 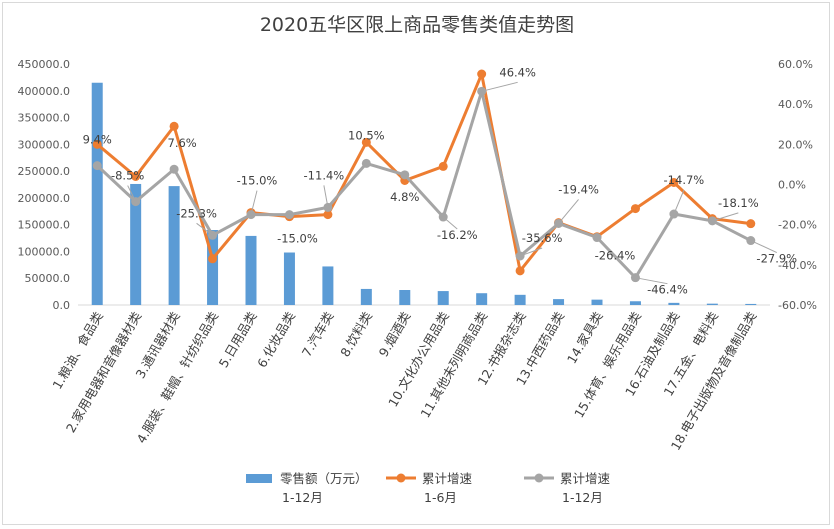 I want to click on data-label: 7.6%, so click(x=182, y=143).